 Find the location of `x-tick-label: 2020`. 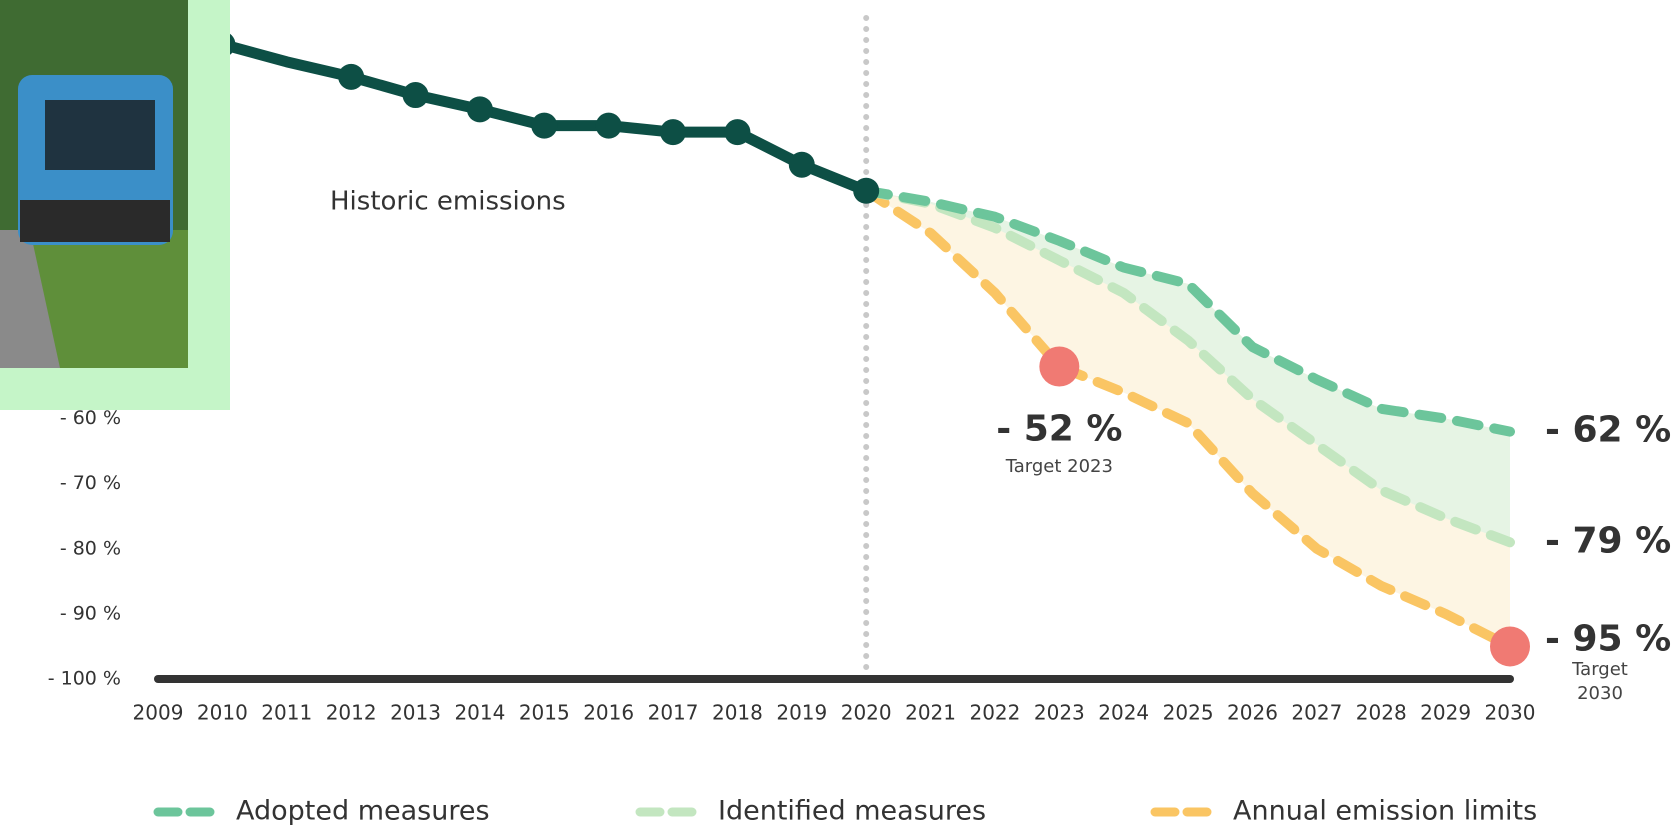

x-tick-label: 2020 is located at coordinates (866, 713).